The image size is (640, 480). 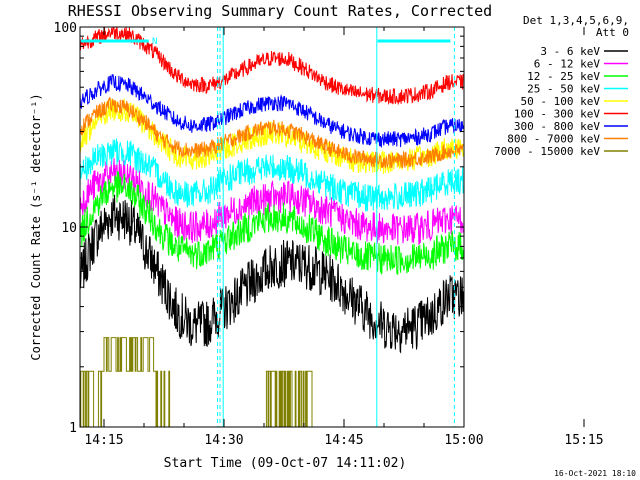 I want to click on night-marker: N, so click(x=154, y=42).